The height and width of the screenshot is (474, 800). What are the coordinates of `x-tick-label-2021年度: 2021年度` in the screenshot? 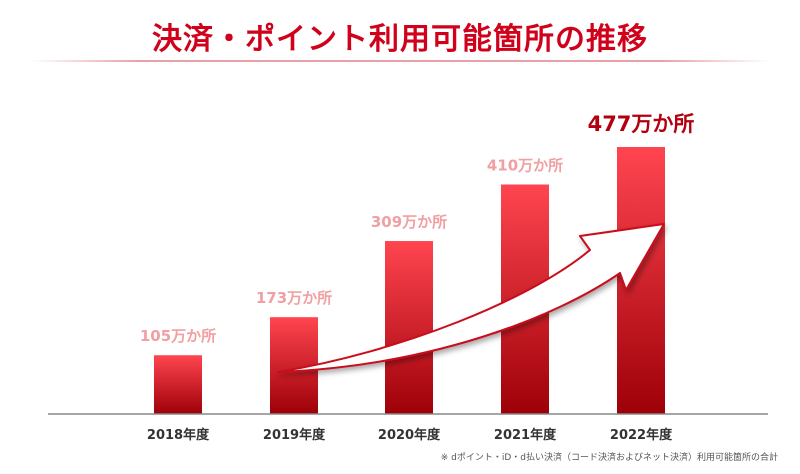 It's located at (525, 435).